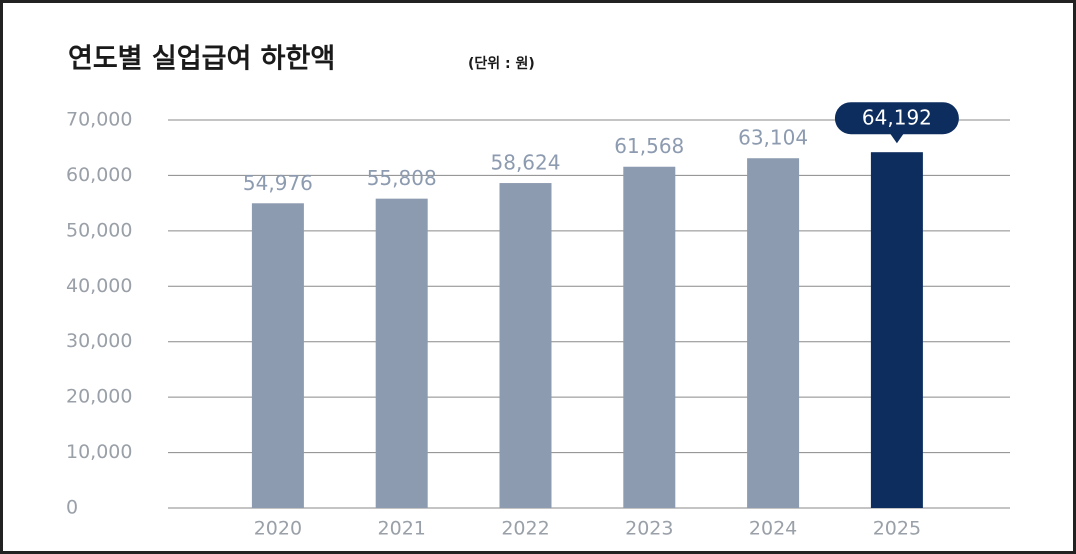 Image resolution: width=1076 pixels, height=554 pixels. Describe the element at coordinates (99, 175) in the screenshot. I see `y-tick-label: 60,000` at that location.